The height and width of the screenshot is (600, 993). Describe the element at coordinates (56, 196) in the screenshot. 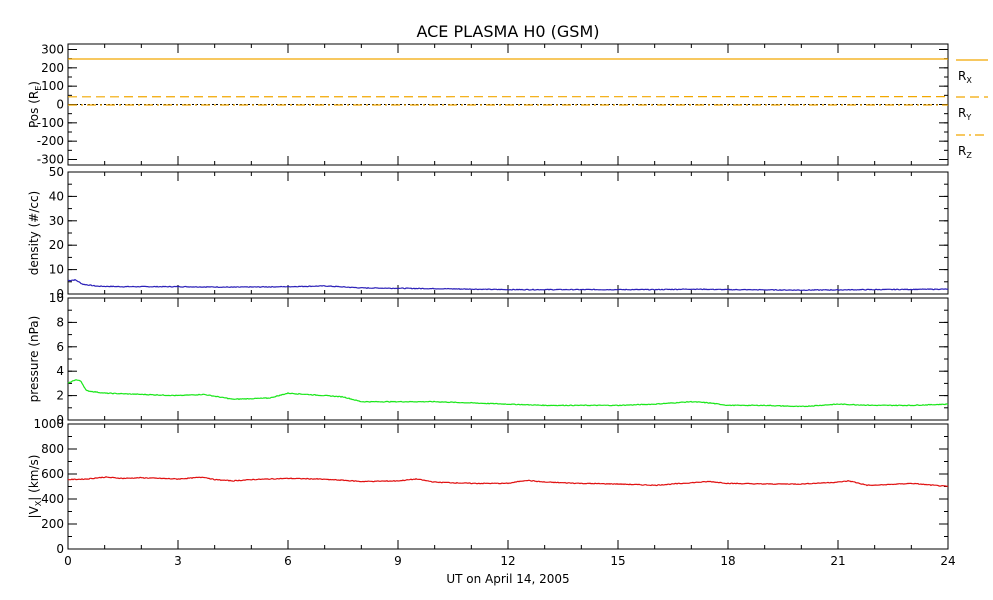

I see `density-ytick-label: 40` at that location.